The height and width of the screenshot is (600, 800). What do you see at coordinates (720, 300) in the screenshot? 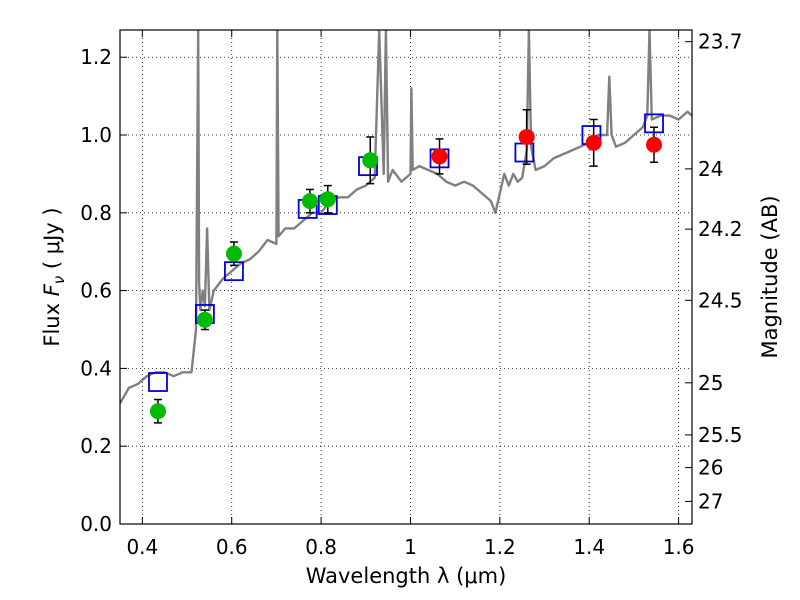
I see `right-tick-label: 24.5` at bounding box center [720, 300].